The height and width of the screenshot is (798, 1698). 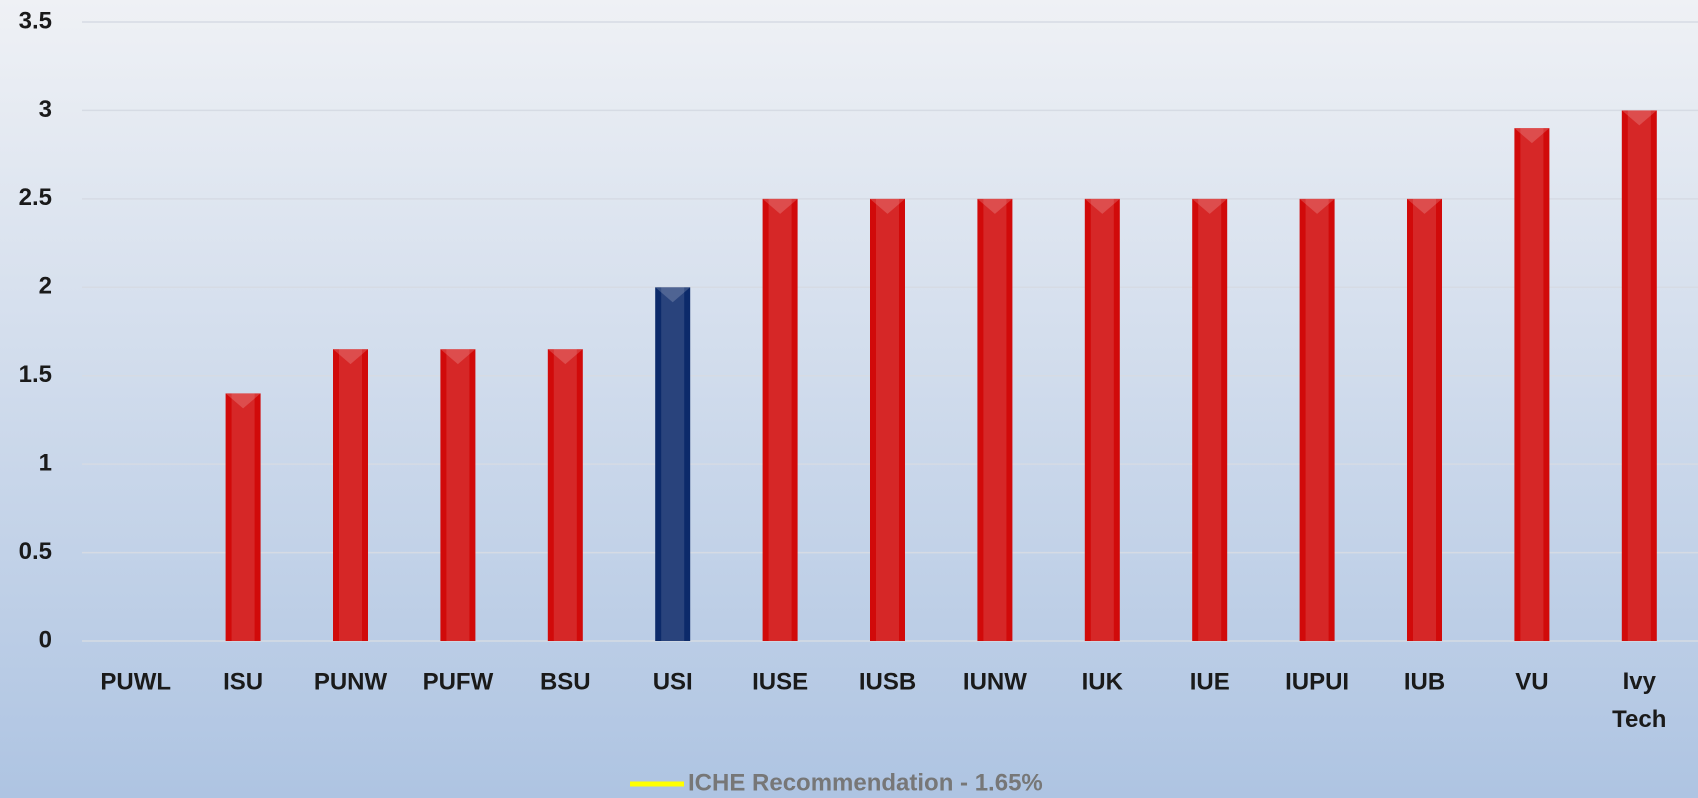 I want to click on y-tick-label: 1.5, so click(x=35, y=374).